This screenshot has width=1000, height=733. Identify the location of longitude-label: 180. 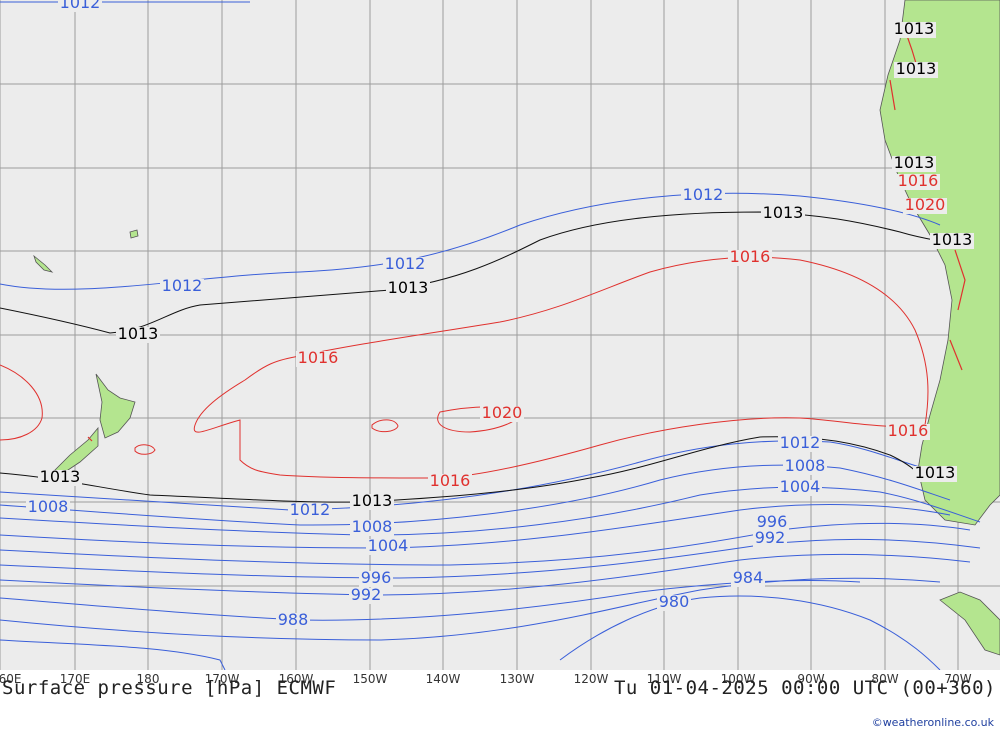
(148, 679).